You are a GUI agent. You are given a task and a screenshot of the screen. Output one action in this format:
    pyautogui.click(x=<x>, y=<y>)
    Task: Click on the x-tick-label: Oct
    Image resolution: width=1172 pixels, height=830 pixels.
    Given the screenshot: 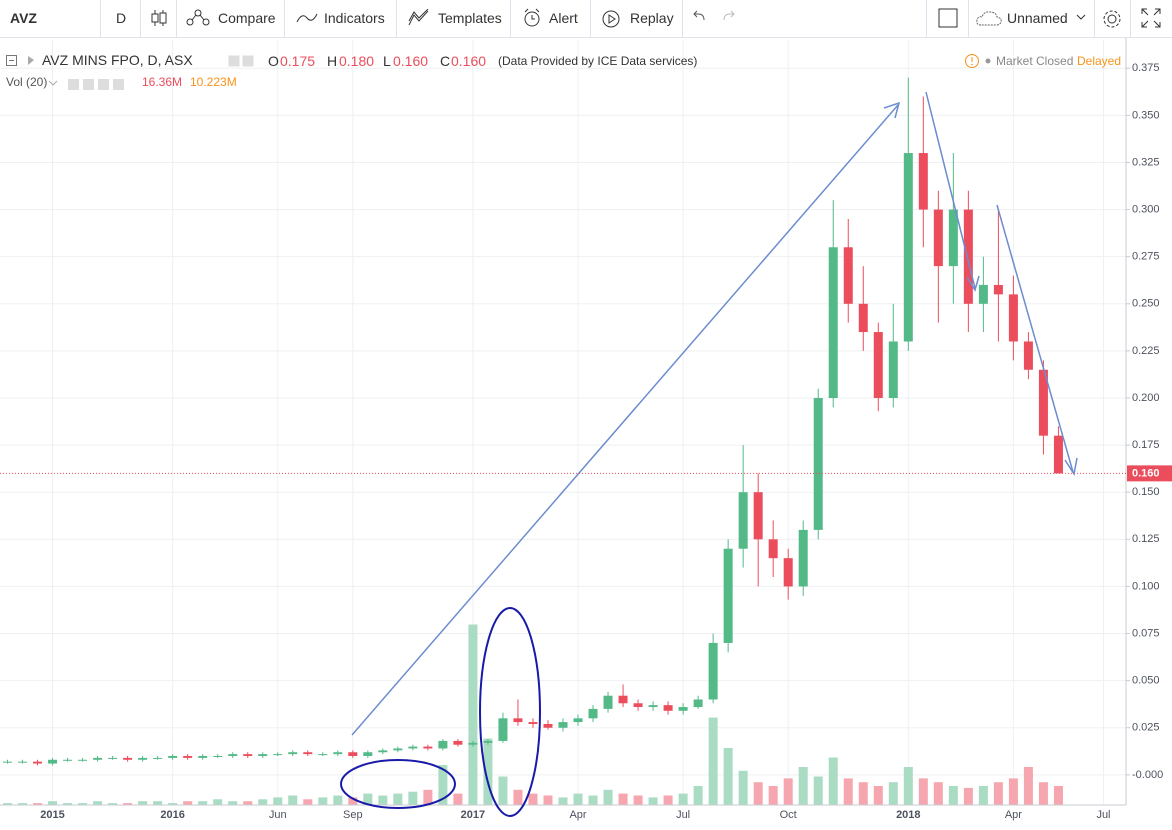 What is the action you would take?
    pyautogui.click(x=788, y=815)
    